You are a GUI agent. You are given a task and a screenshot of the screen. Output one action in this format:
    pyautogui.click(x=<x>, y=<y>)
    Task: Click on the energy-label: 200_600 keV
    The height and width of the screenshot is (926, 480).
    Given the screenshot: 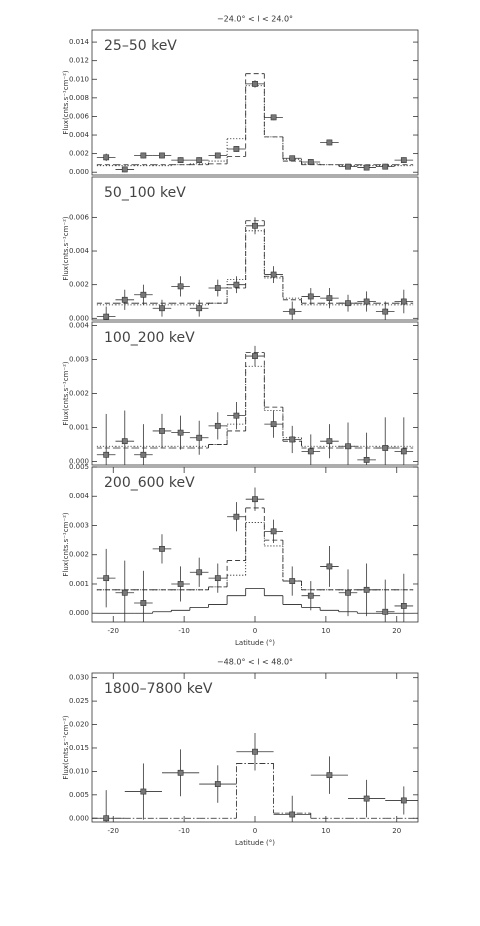 What is the action you would take?
    pyautogui.click(x=149, y=483)
    